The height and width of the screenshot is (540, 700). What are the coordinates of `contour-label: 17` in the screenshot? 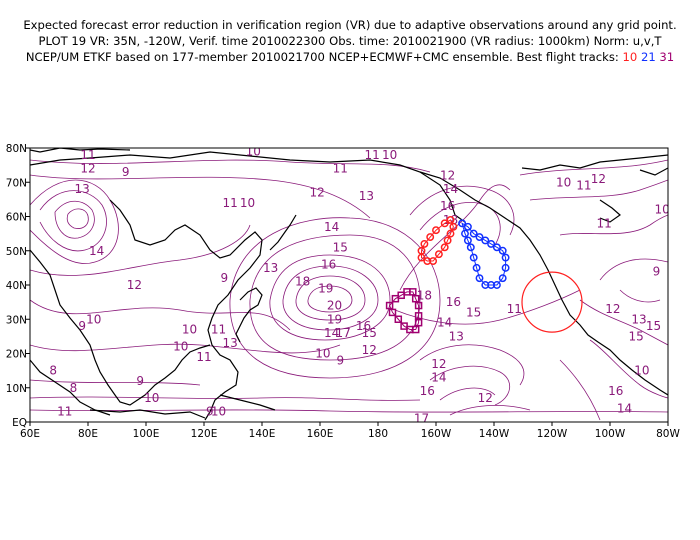 It's located at (343, 333).